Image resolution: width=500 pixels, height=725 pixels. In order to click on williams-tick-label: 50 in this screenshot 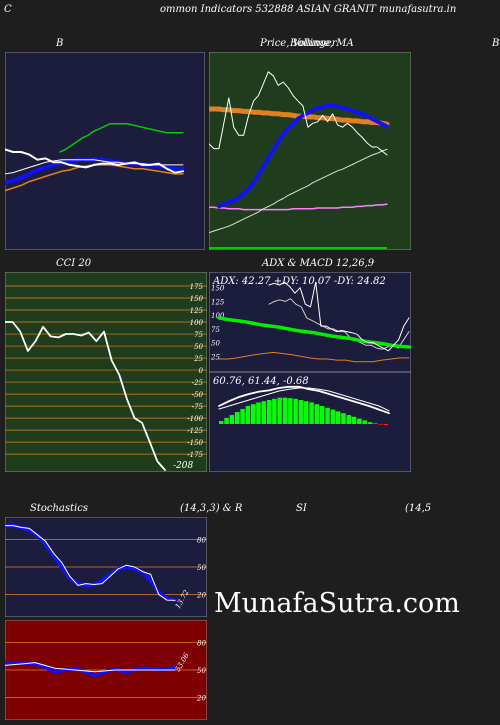, I will do `click(201, 671)`.